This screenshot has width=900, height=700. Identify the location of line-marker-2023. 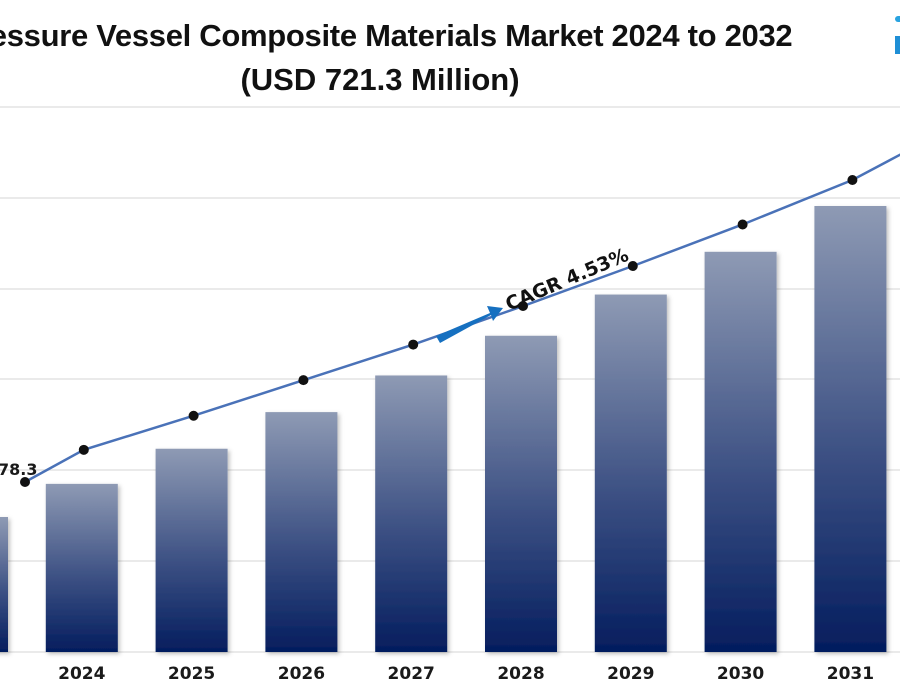
(25, 482).